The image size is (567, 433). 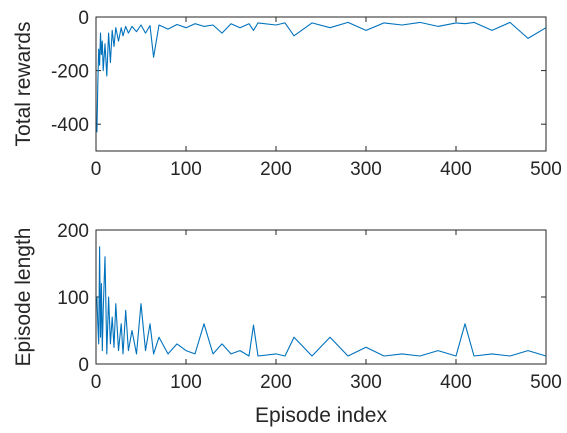 I want to click on y-axis-label: Total rewards, so click(x=23, y=84).